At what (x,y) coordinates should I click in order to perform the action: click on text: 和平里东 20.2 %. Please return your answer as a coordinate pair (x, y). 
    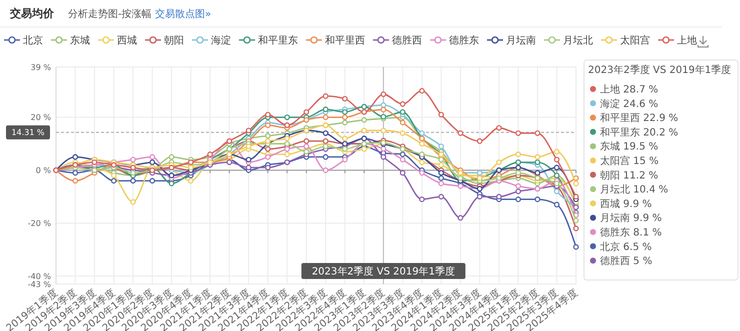
    Looking at the image, I should click on (639, 132).